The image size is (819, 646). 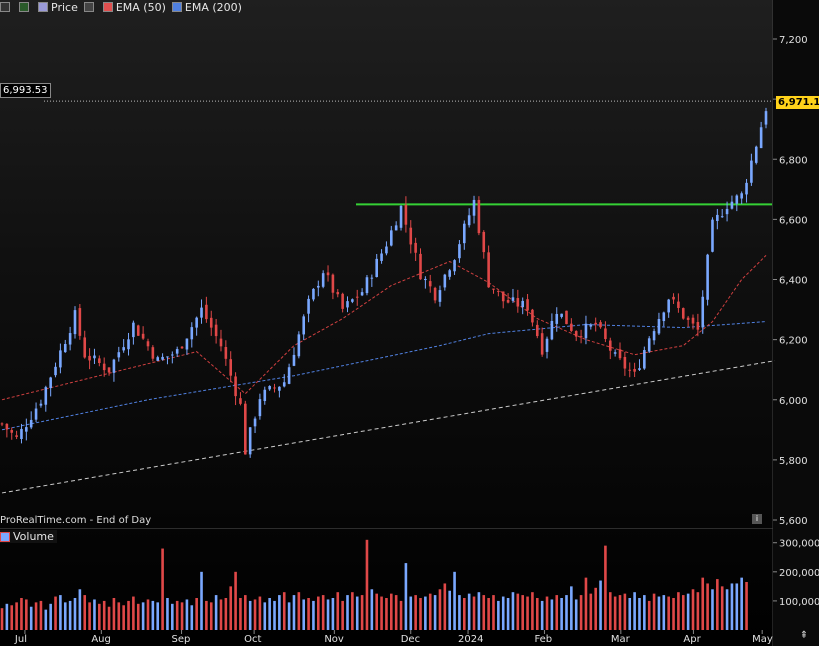 I want to click on legend-price: Price, so click(x=58, y=7).